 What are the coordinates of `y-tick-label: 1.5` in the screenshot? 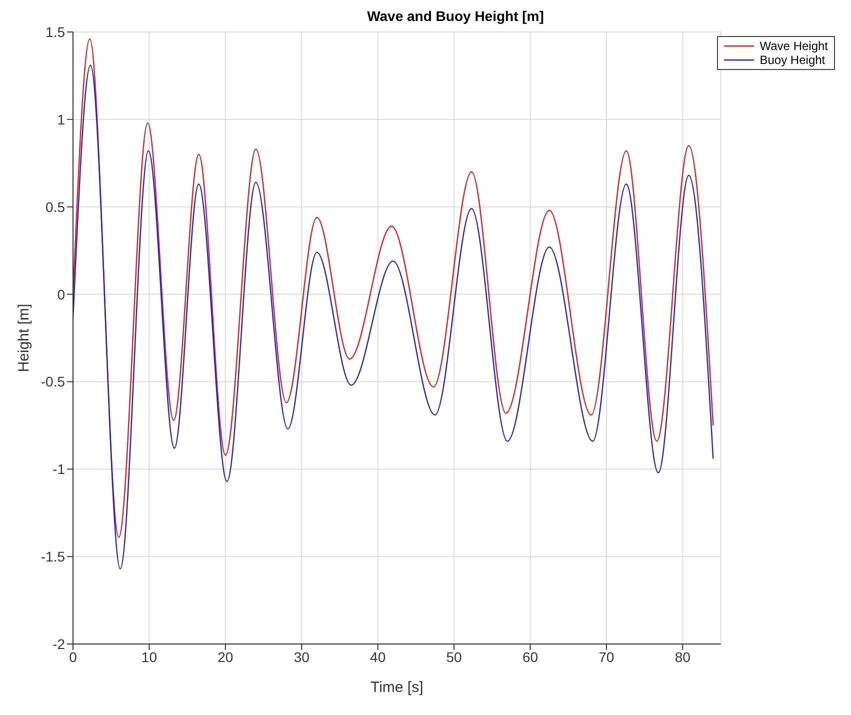 It's located at (56, 32).